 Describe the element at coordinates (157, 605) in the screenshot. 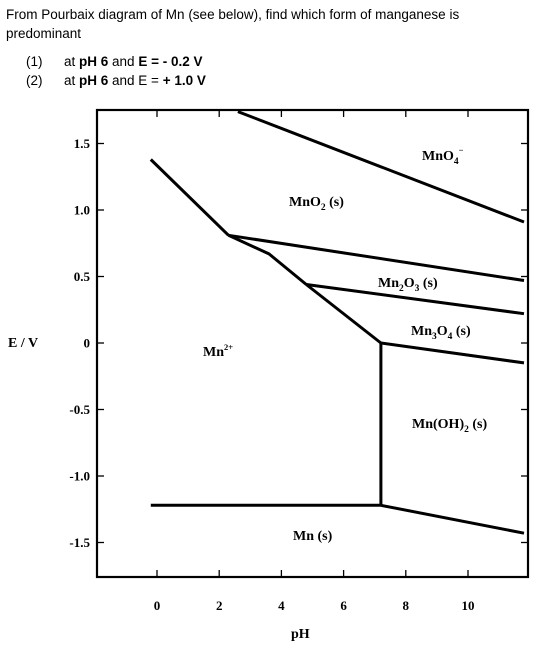

I see `x-tick-label: 0` at that location.